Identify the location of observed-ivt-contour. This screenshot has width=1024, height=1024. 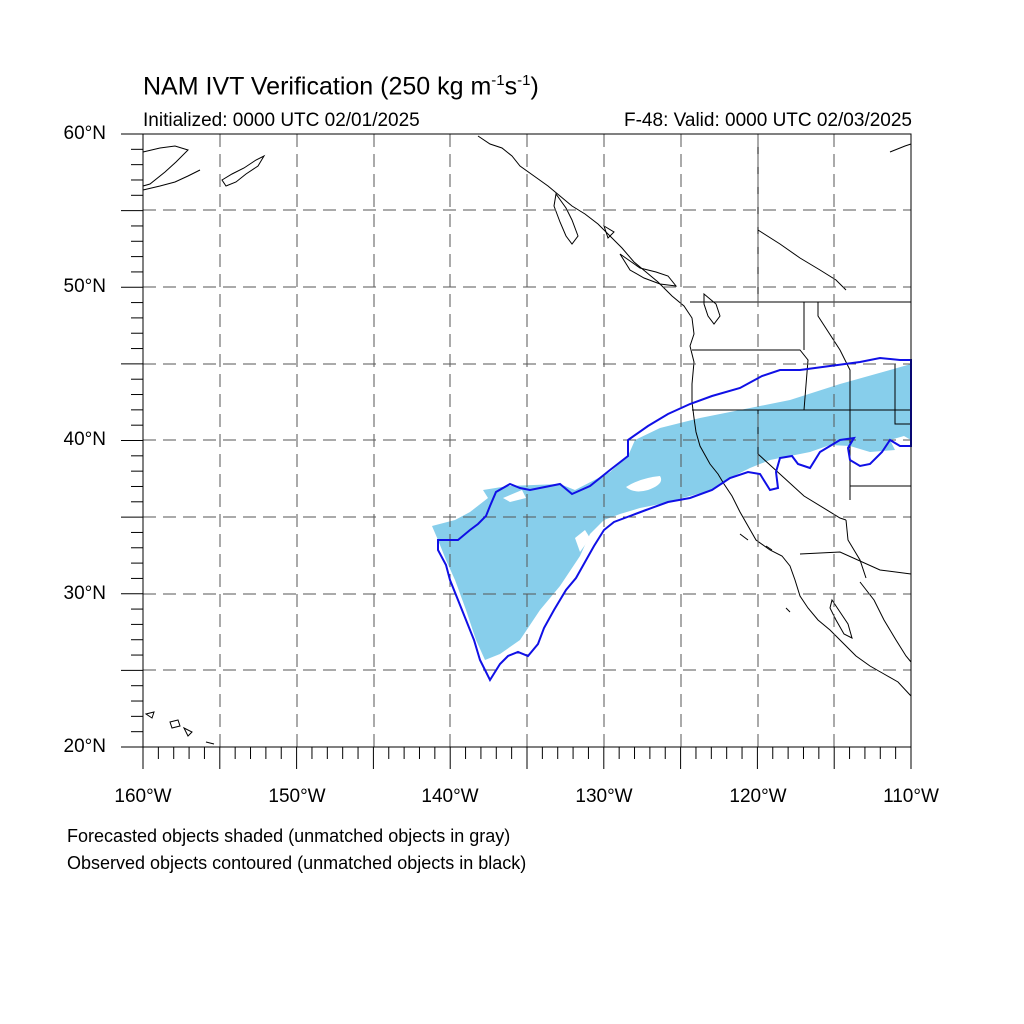
(674, 519).